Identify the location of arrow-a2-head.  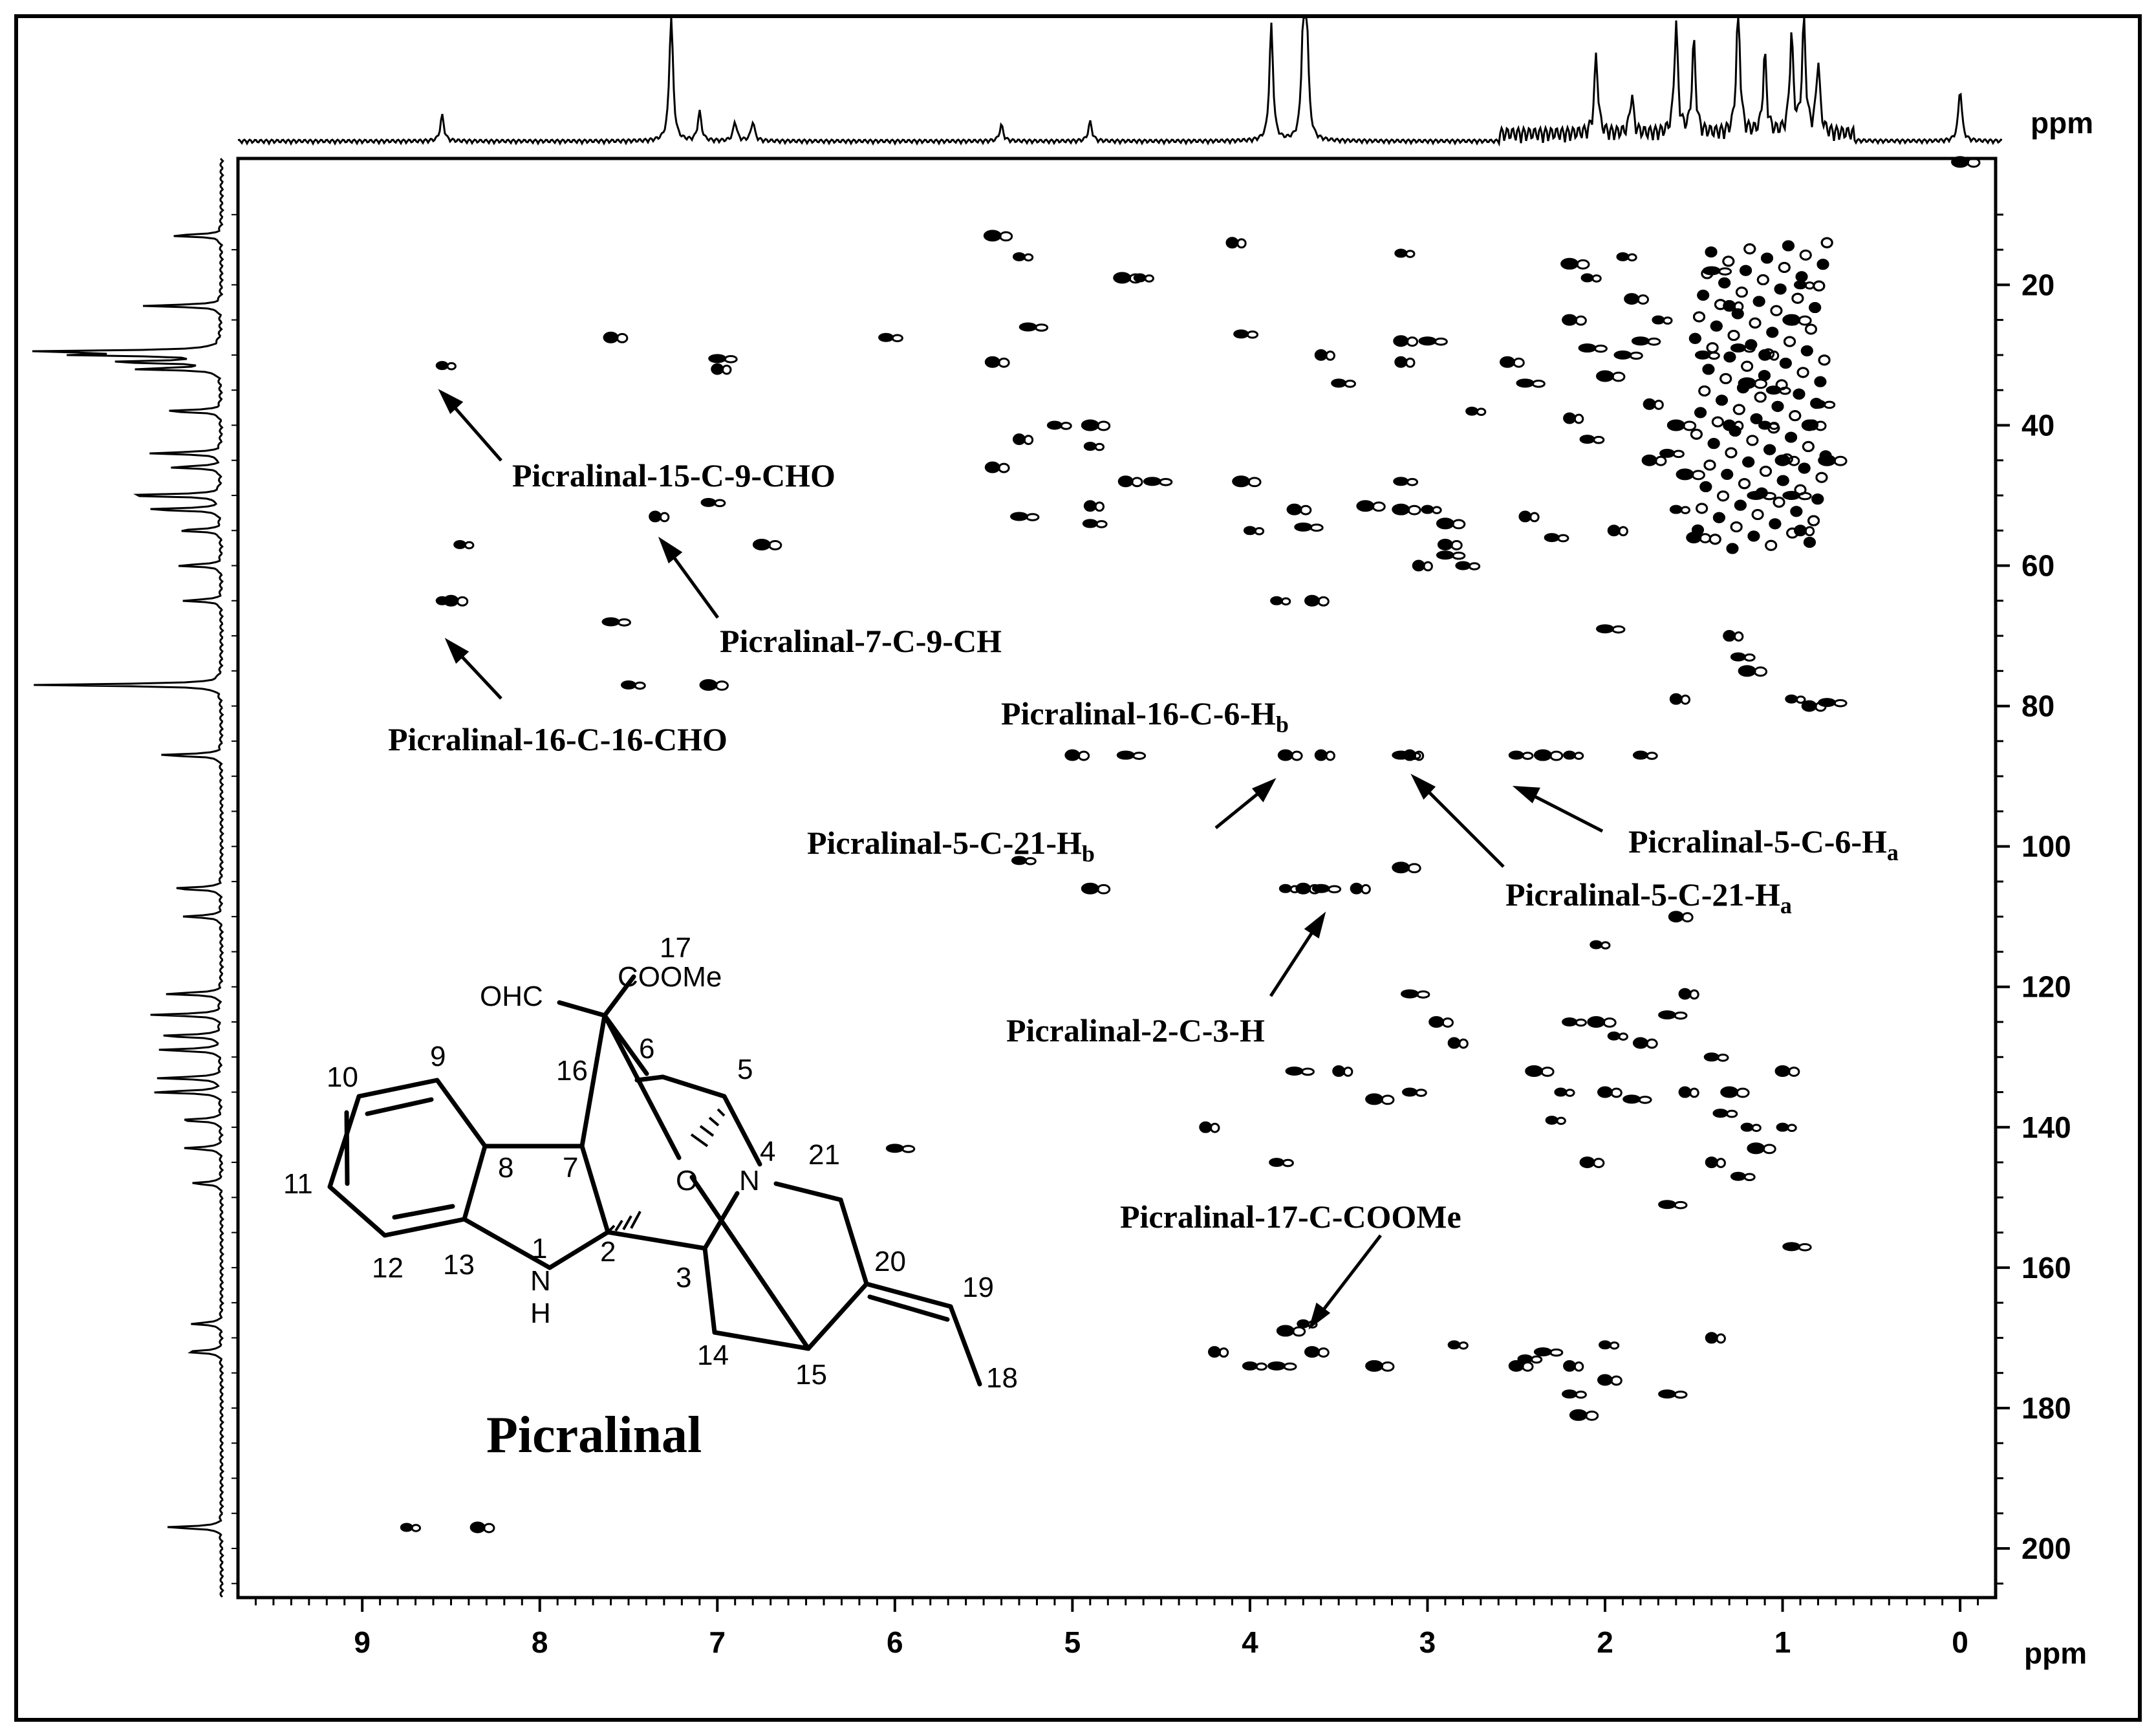
(671, 550).